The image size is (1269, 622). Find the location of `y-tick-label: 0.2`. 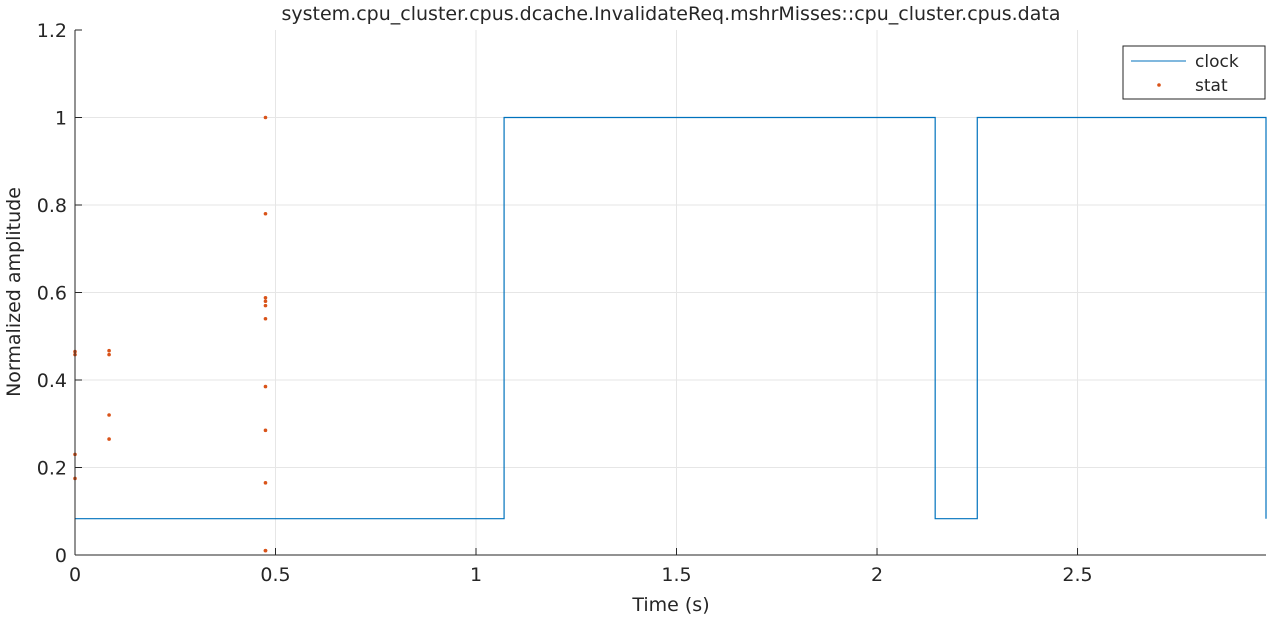

y-tick-label: 0.2 is located at coordinates (52, 469).